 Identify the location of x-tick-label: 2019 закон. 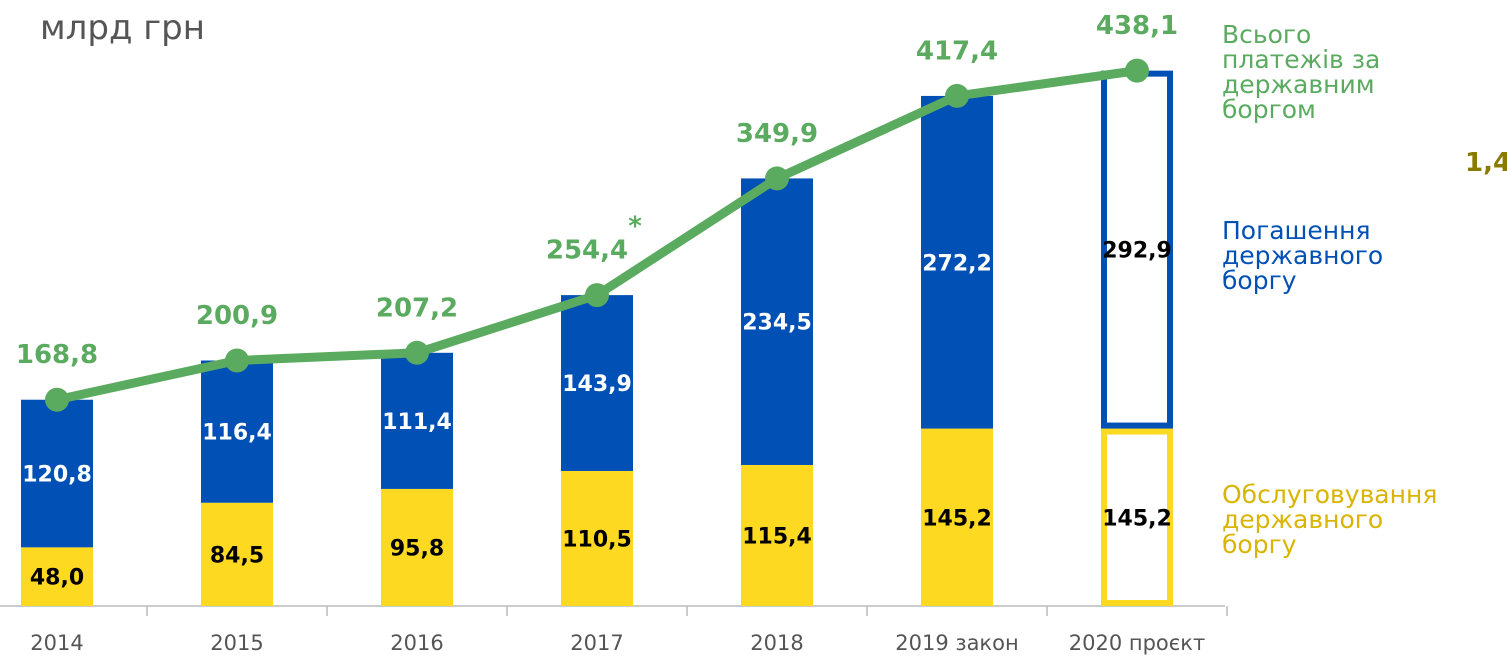
(956, 643).